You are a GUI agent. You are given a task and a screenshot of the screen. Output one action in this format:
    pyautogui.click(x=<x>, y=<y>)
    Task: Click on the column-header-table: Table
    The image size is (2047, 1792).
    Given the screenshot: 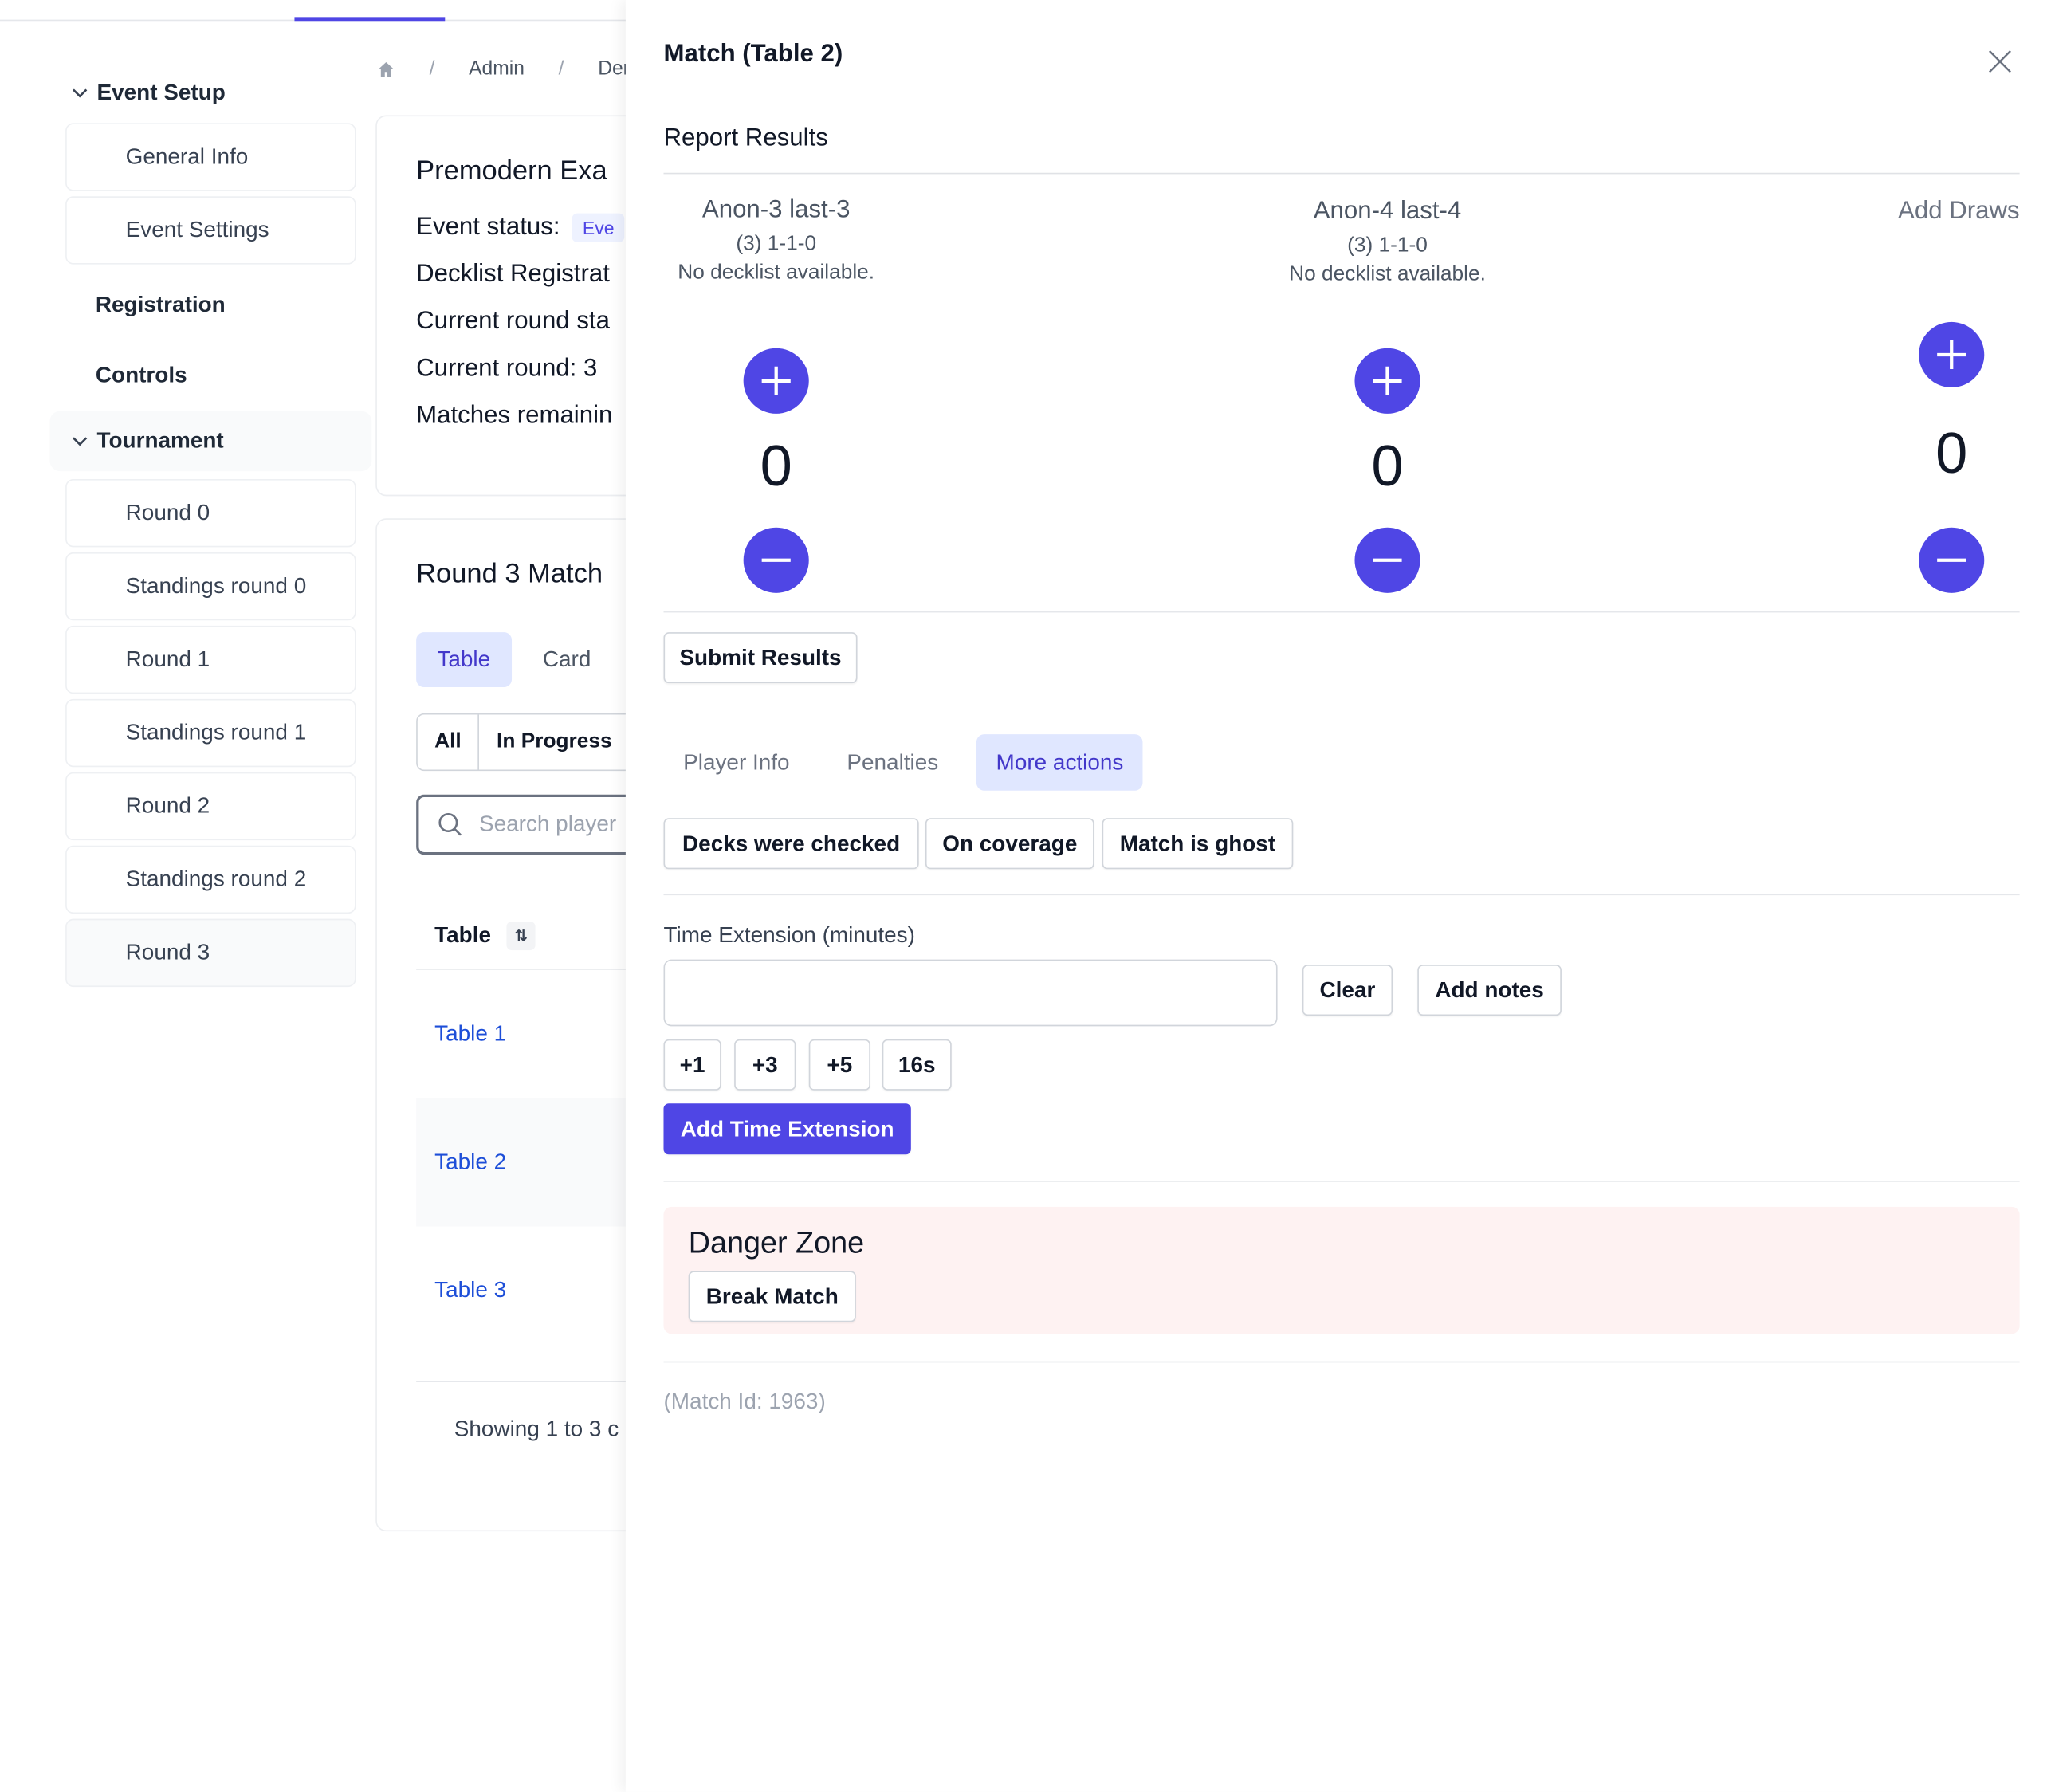 What is the action you would take?
    pyautogui.click(x=462, y=934)
    